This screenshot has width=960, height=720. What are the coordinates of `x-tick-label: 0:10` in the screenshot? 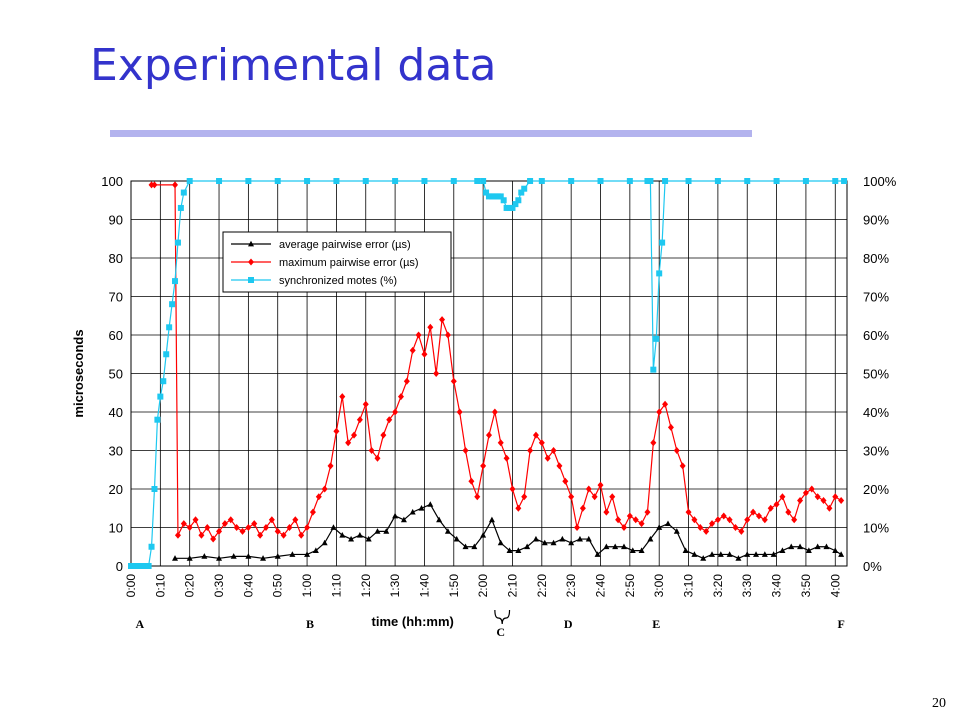 It's located at (160, 586).